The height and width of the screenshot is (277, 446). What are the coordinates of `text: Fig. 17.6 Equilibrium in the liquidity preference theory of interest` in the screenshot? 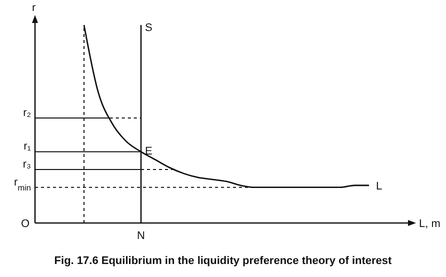 It's located at (223, 261).